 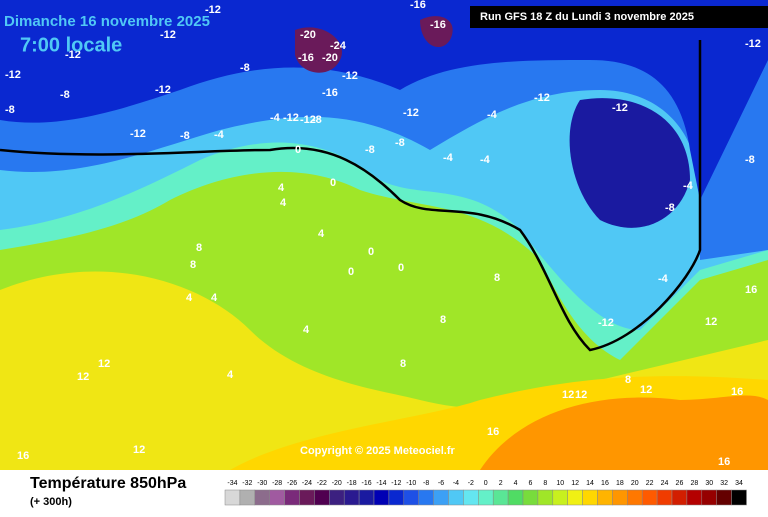 I want to click on scale-label: 26, so click(x=680, y=483).